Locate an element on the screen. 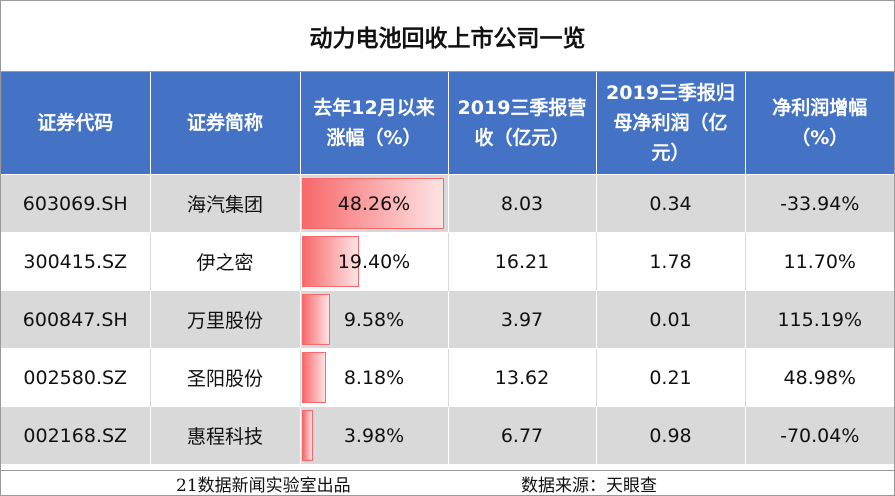 The image size is (895, 496). cell-code-text: 300415.SZ is located at coordinates (75, 261).